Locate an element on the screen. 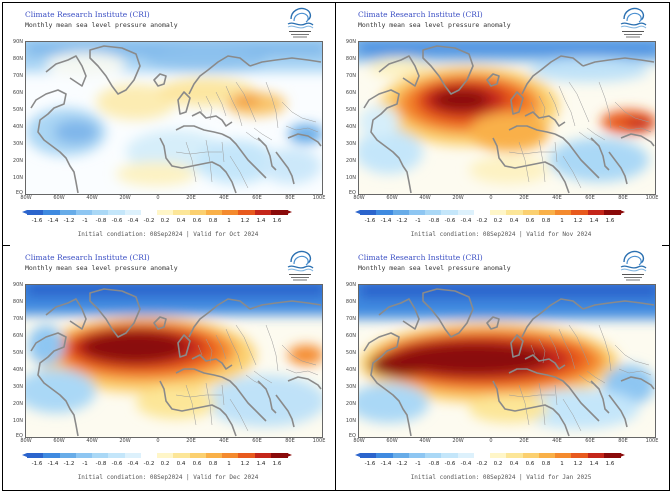  frame-divider-vertical is located at coordinates (335, 246).